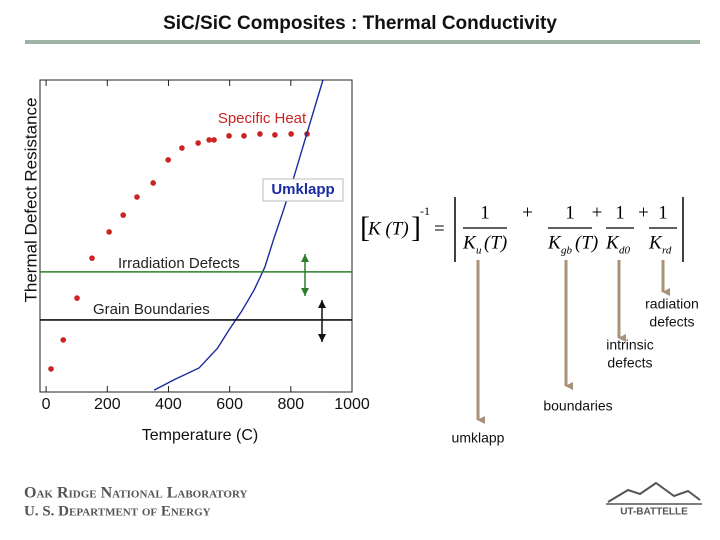 Image resolution: width=720 pixels, height=540 pixels. What do you see at coordinates (573, 342) in the screenshot?
I see `term-arrows` at bounding box center [573, 342].